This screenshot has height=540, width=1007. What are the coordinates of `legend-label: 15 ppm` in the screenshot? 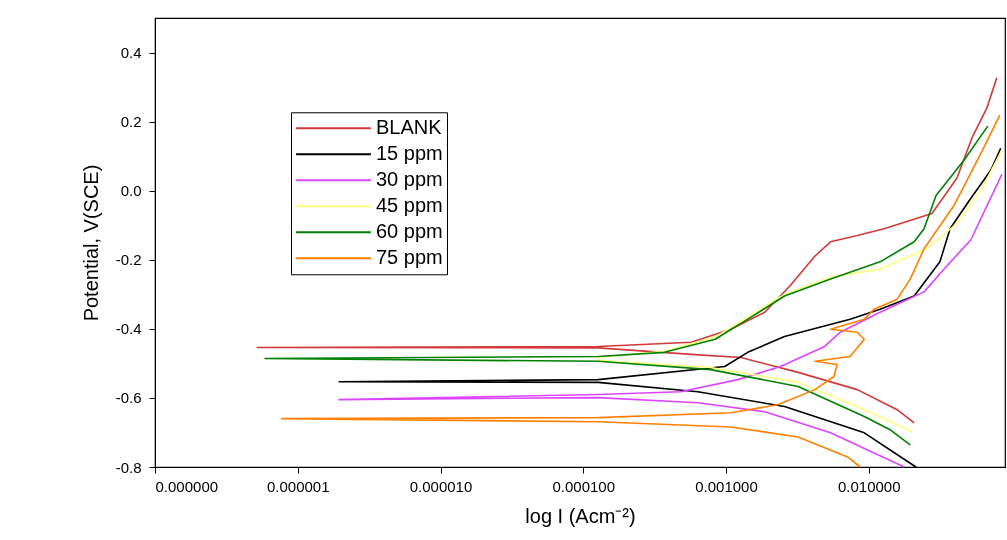 It's located at (409, 153).